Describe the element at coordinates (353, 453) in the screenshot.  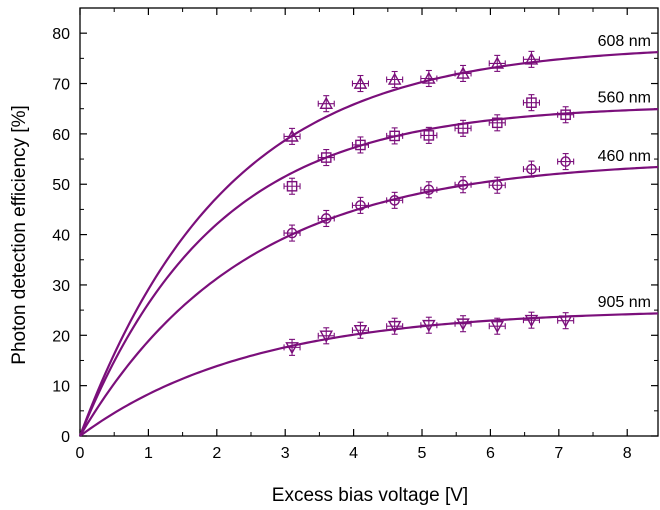
I see `x-tick-label: 4` at that location.